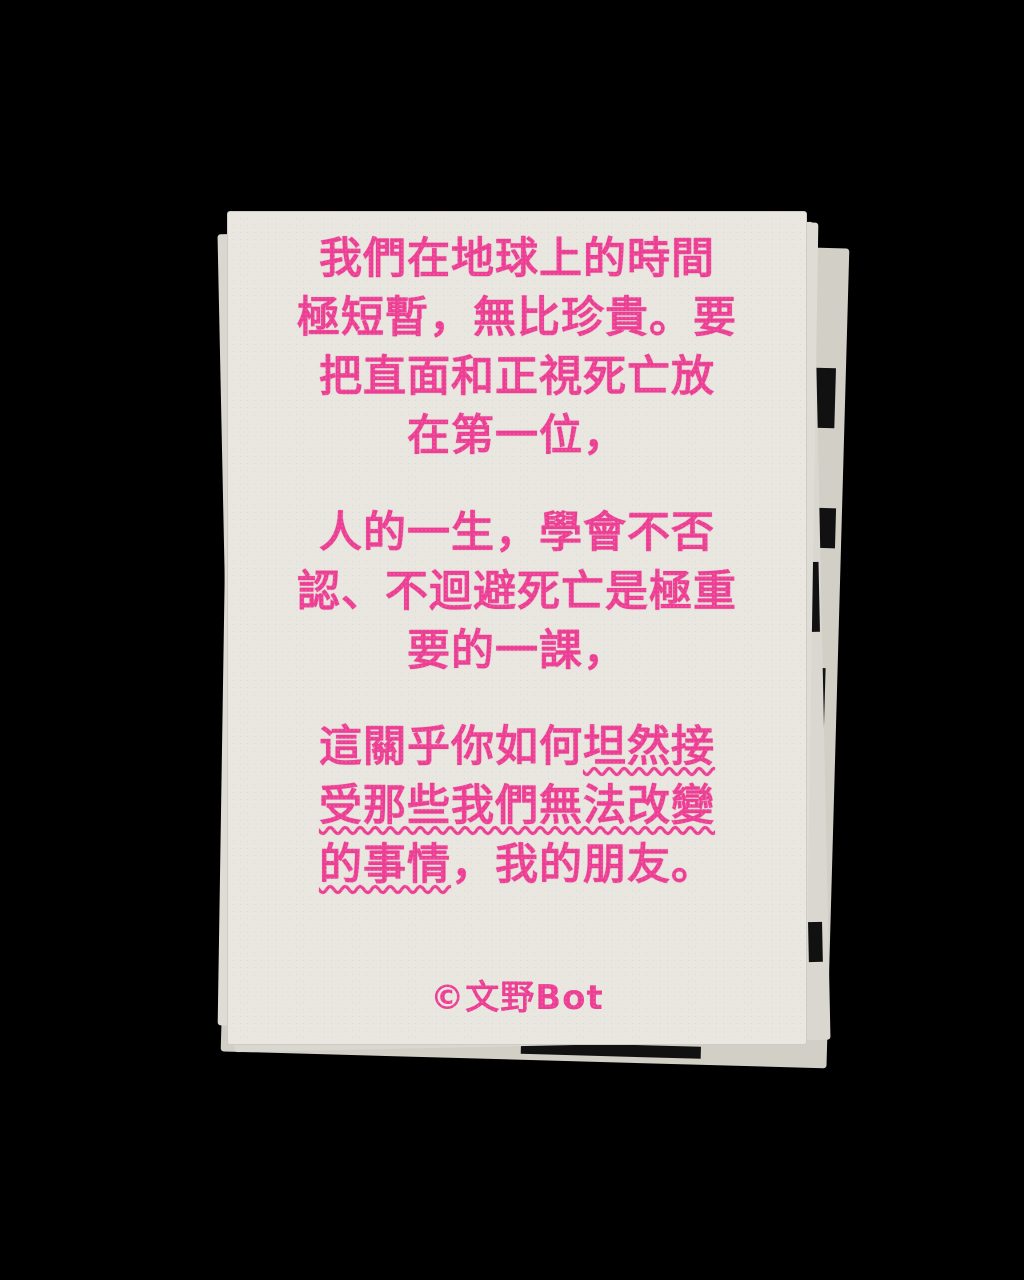  Describe the element at coordinates (517, 259) in the screenshot. I see `poem-line: 我們在地球上的時間` at that location.